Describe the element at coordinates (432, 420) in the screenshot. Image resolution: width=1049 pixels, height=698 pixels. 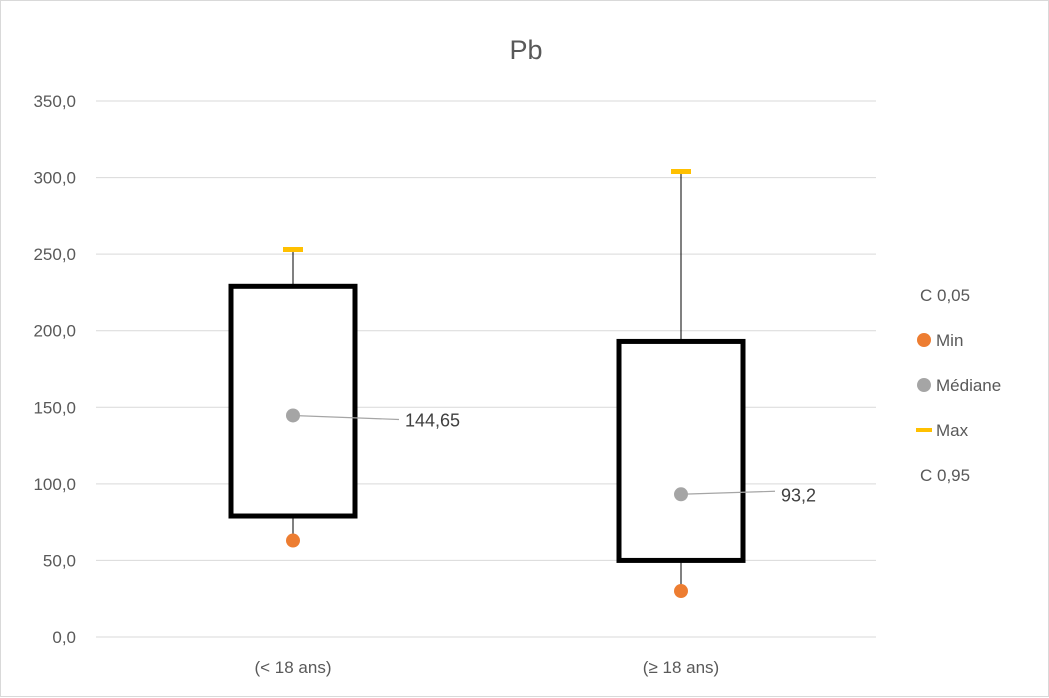
I see `median-data-label-0: 144,65` at that location.